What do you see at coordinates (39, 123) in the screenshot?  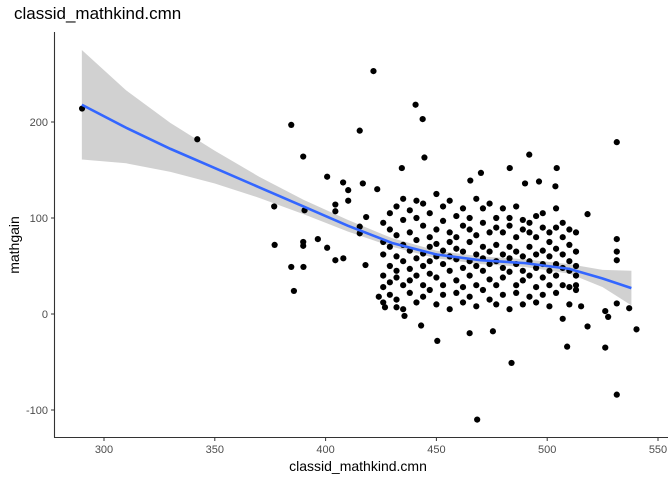 I see `y-tick-label: 200` at bounding box center [39, 123].